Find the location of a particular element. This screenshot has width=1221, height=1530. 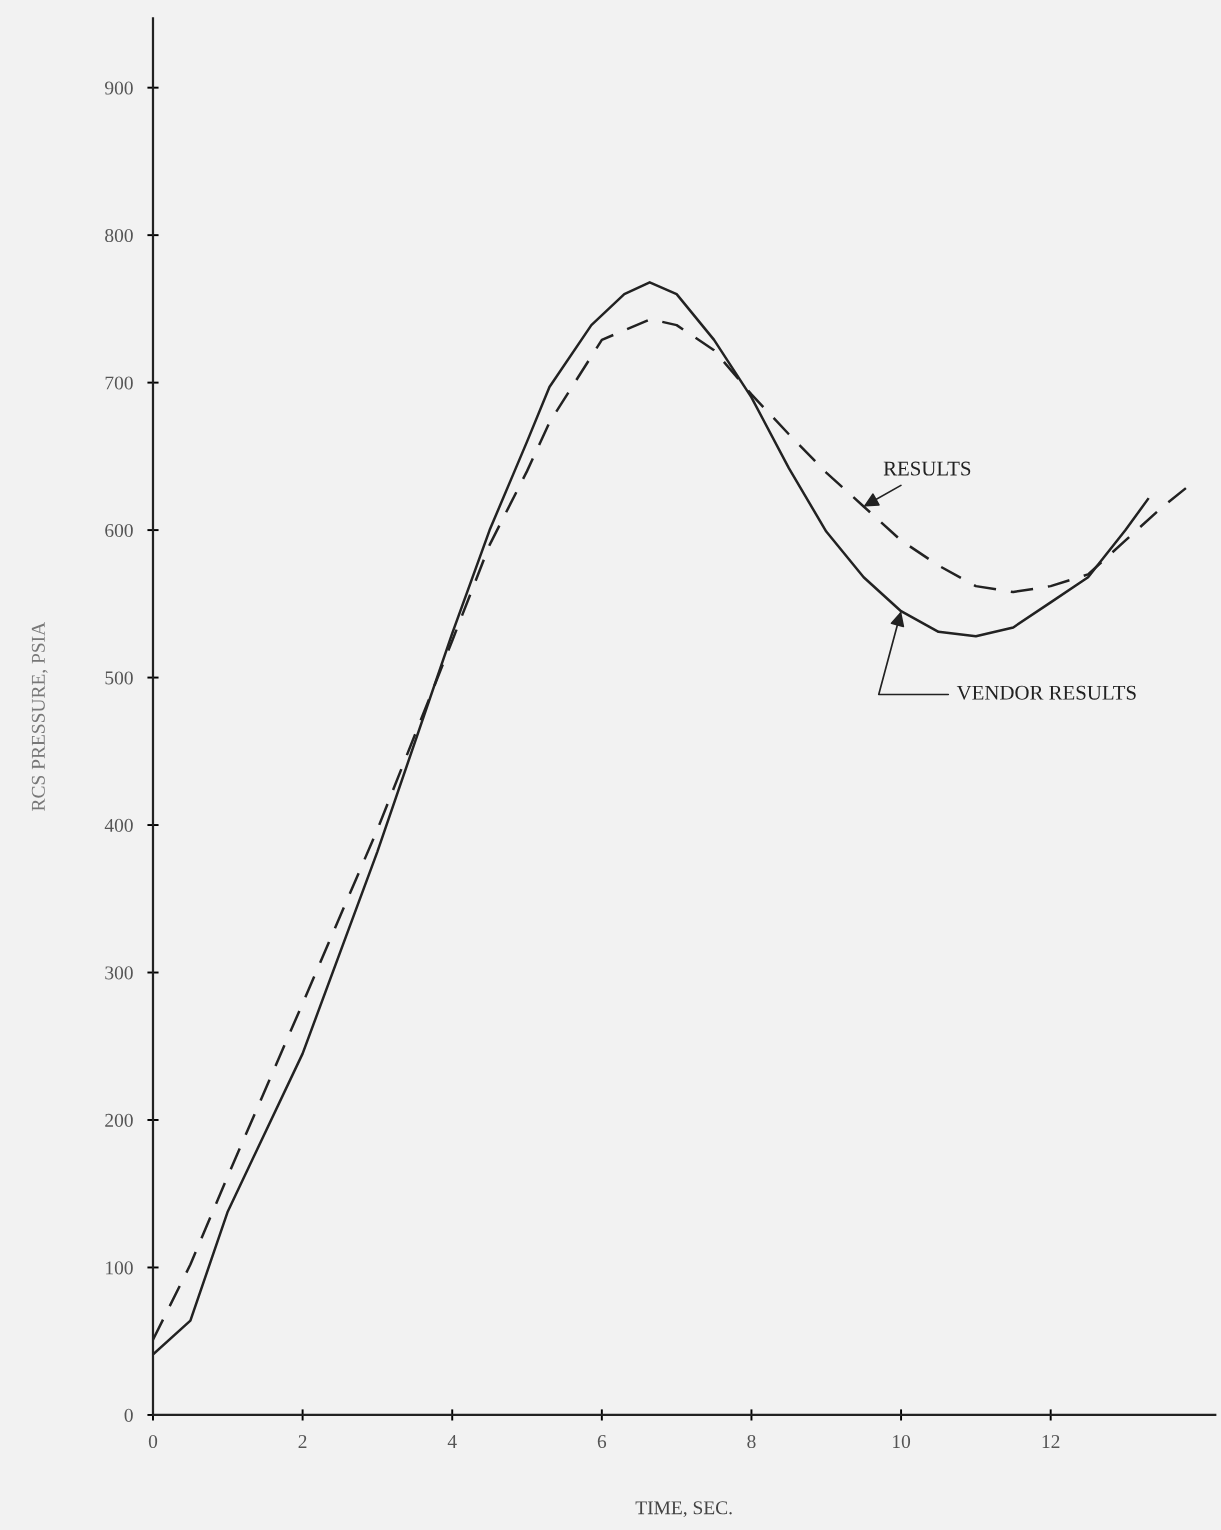

series-label: RESULTS is located at coordinates (927, 468).